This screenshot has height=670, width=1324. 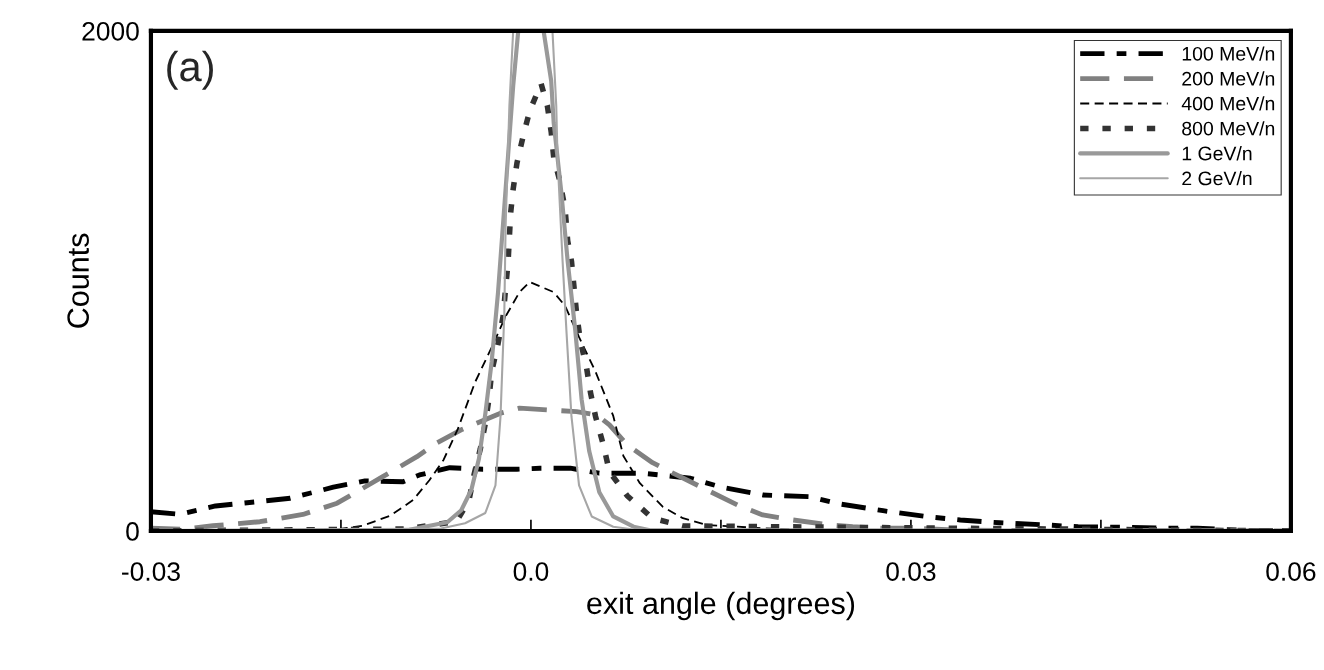 I want to click on x-tick-label: 0.0, so click(x=531, y=571).